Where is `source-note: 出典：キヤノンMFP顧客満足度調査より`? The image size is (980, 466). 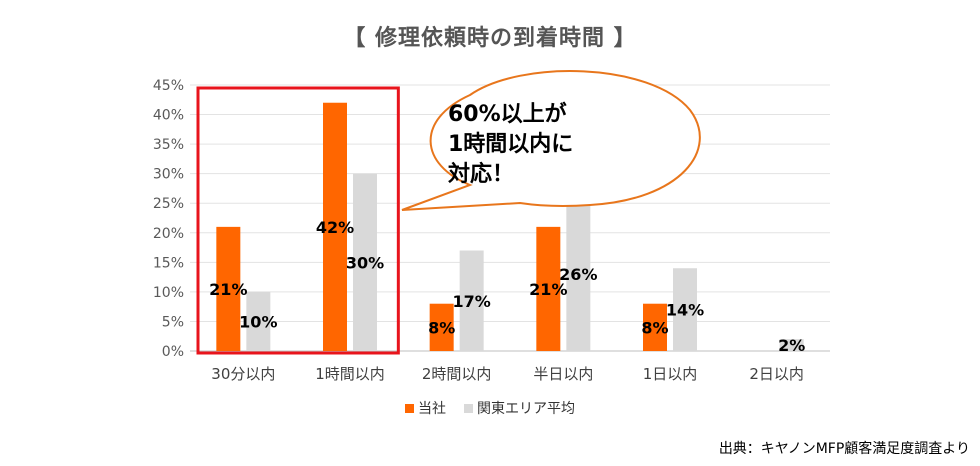
source-note: 出典：キヤノンMFP顧客満足度調査より is located at coordinates (844, 449).